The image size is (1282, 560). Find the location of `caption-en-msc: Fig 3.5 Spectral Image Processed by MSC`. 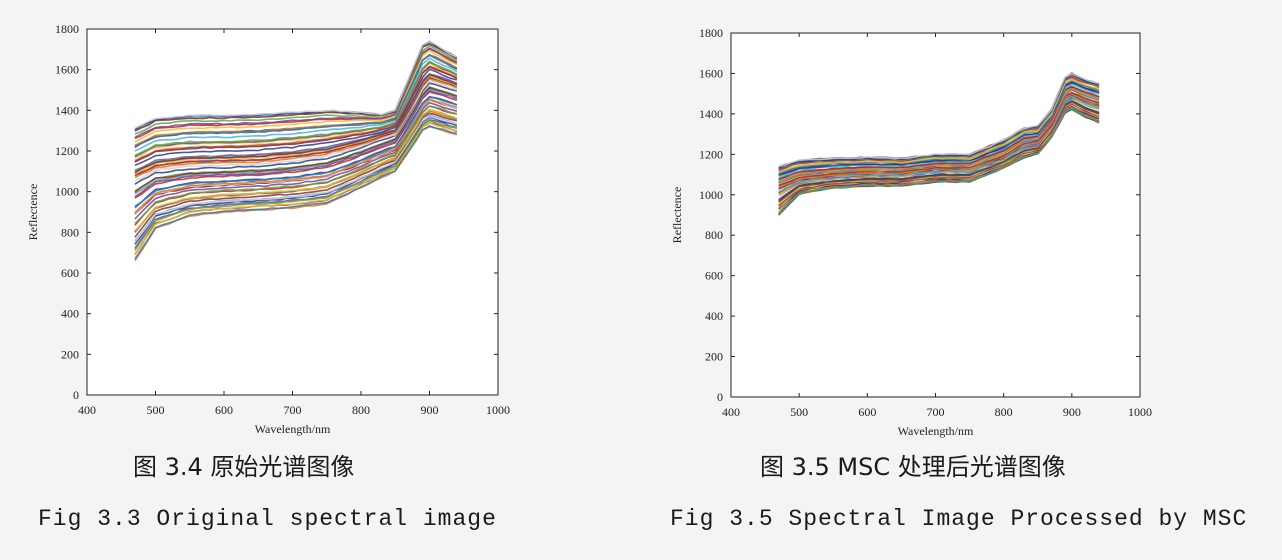

caption-en-msc: Fig 3.5 Spectral Image Processed by MSC is located at coordinates (959, 519).